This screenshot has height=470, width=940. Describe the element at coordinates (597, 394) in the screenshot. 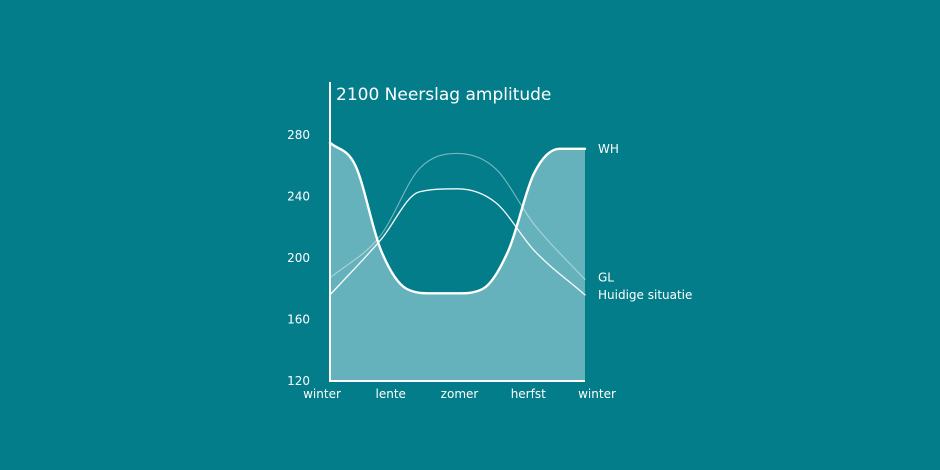

I see `x-tick-winter-4: winter` at that location.